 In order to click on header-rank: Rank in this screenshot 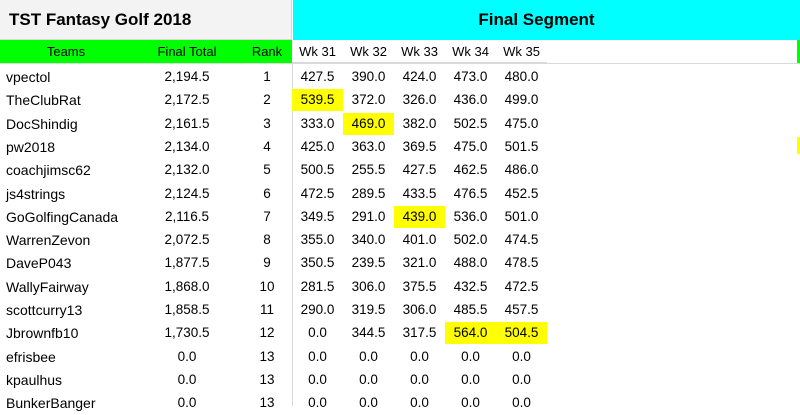, I will do `click(267, 51)`.